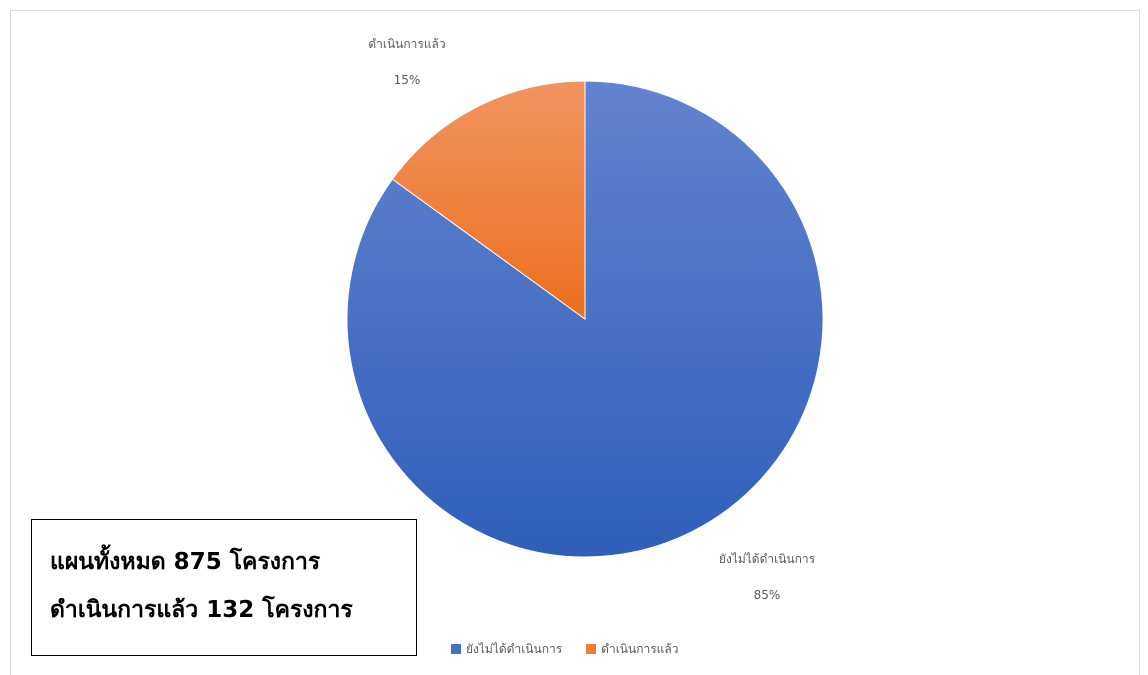  Describe the element at coordinates (456, 649) in the screenshot. I see `legend-swatch-blue` at that location.